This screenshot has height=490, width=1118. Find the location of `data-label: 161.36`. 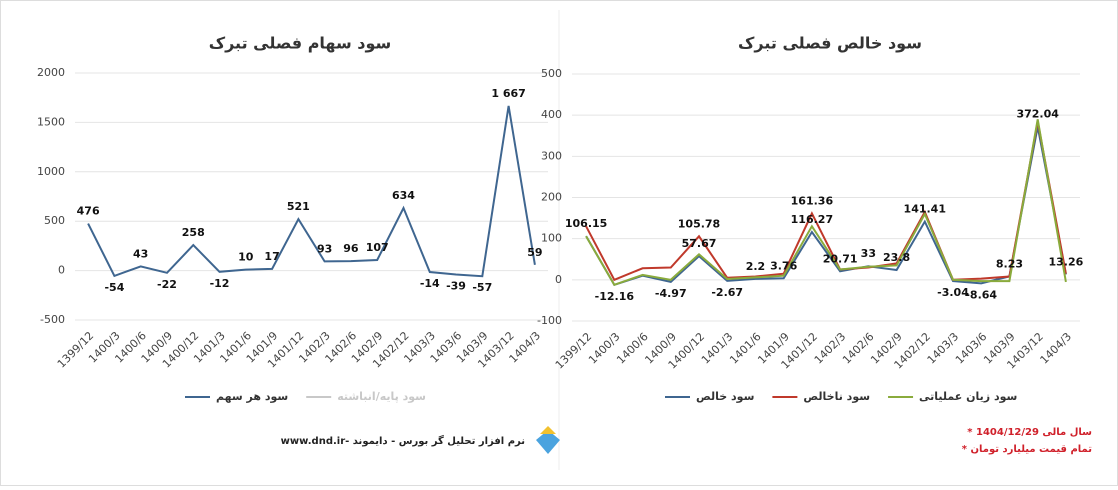

data-label: 161.36 is located at coordinates (812, 200).